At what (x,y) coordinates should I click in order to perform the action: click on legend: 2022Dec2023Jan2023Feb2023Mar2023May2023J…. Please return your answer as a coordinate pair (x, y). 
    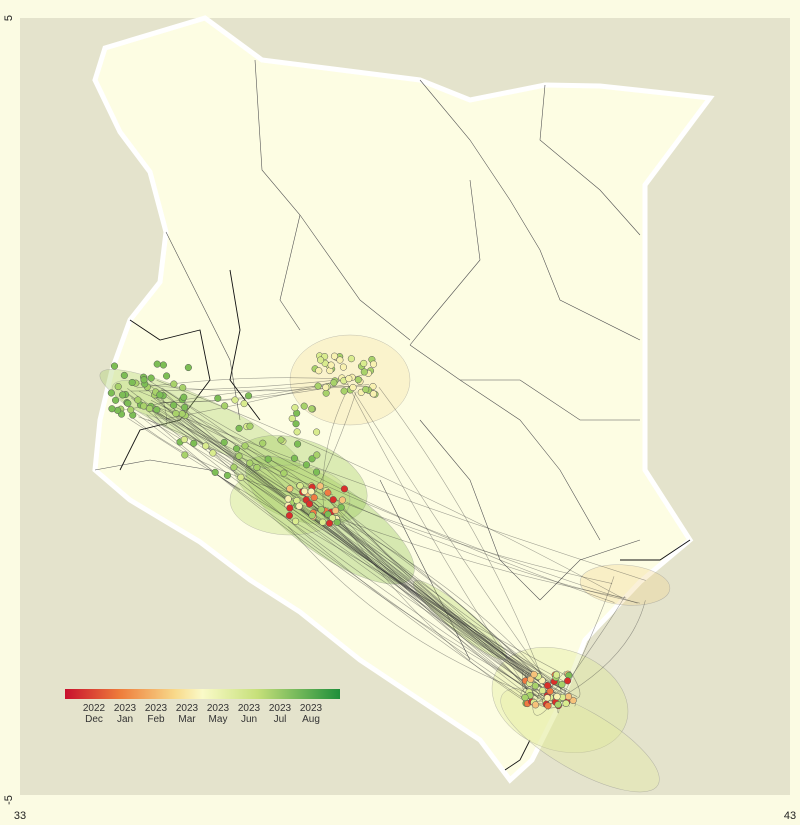
    Looking at the image, I should click on (203, 714).